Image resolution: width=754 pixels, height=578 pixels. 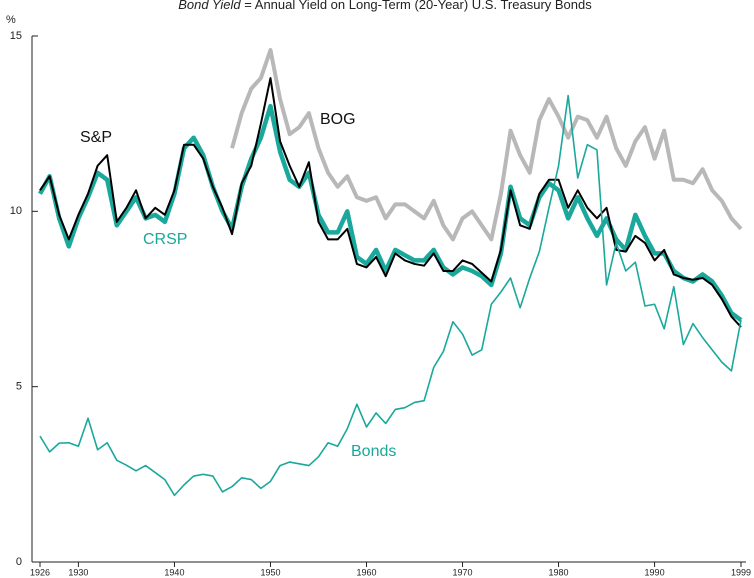 What do you see at coordinates (655, 572) in the screenshot?
I see `x-tick-label: 1990` at bounding box center [655, 572].